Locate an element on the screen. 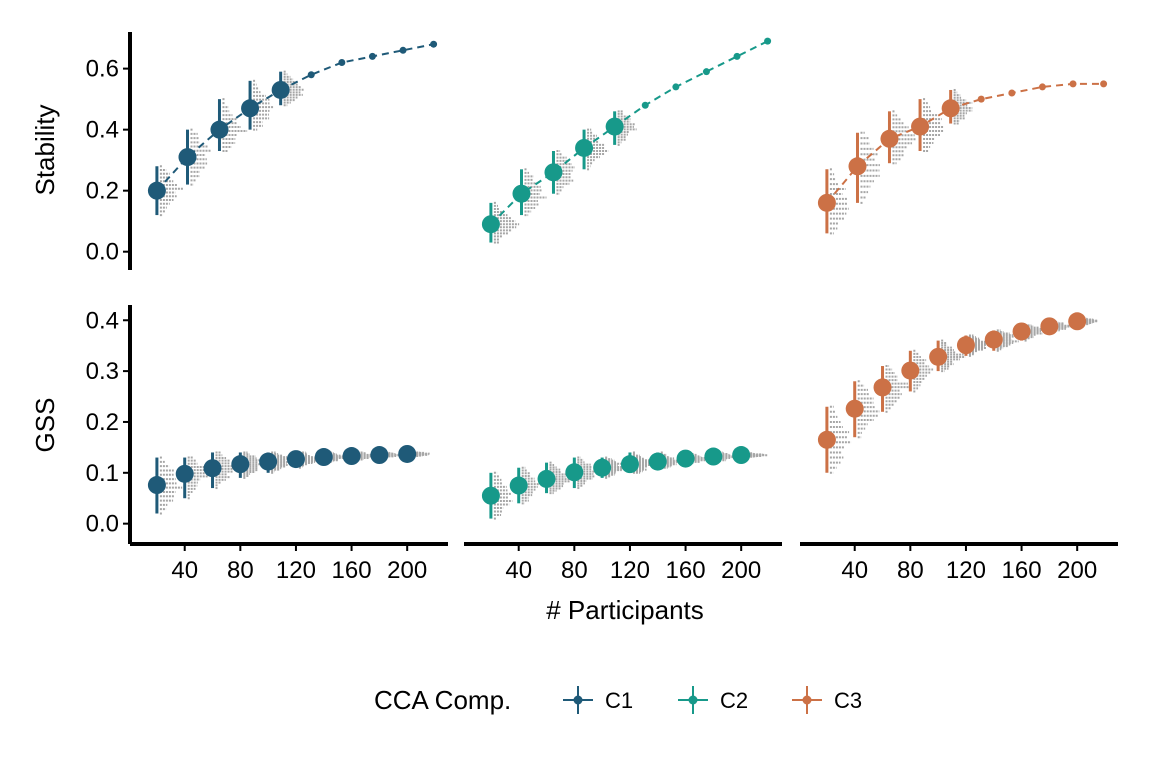  x-tick-label-col-0-0: 40 is located at coordinates (184, 570).